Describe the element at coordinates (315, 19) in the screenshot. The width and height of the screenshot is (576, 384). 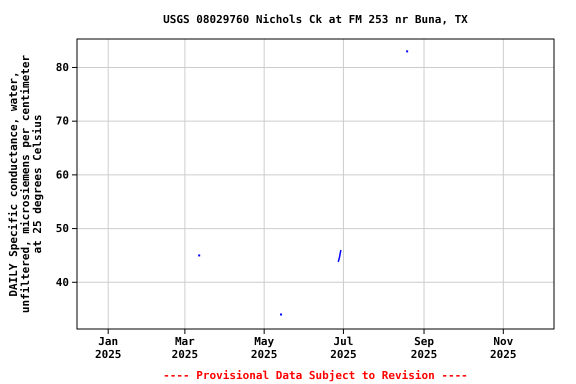
I see `chart-title: USGS 08029760 Nichols Ck at FM 253 nr Buna, TX` at that location.